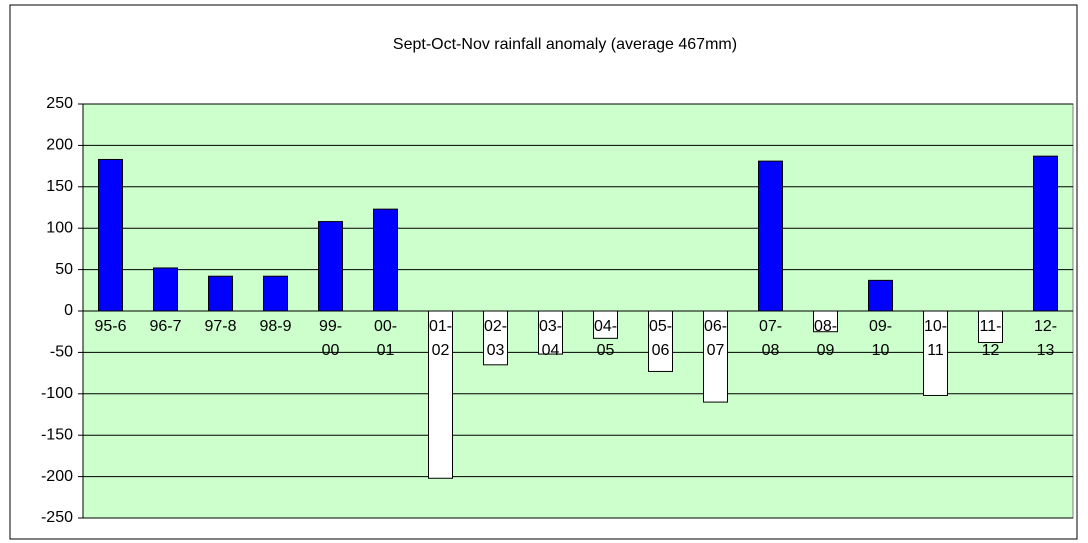 The width and height of the screenshot is (1088, 543). I want to click on x-tick-label: 06-07, so click(715, 338).